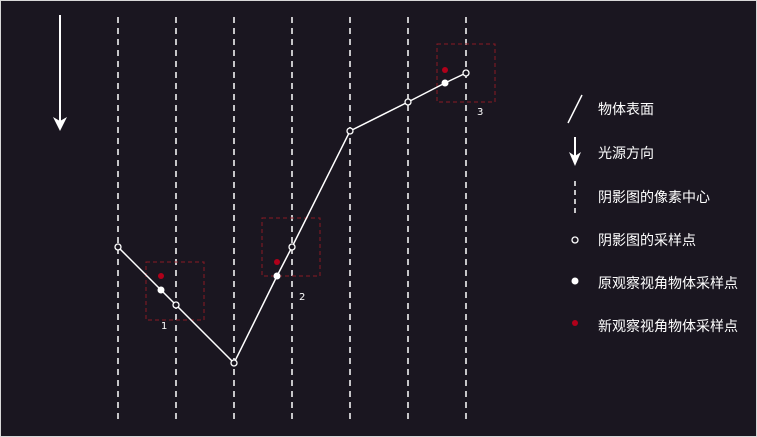 This screenshot has width=757, height=437. What do you see at coordinates (668, 283) in the screenshot?
I see `legend-label-original-sample: 原观察视角物体采样点` at bounding box center [668, 283].